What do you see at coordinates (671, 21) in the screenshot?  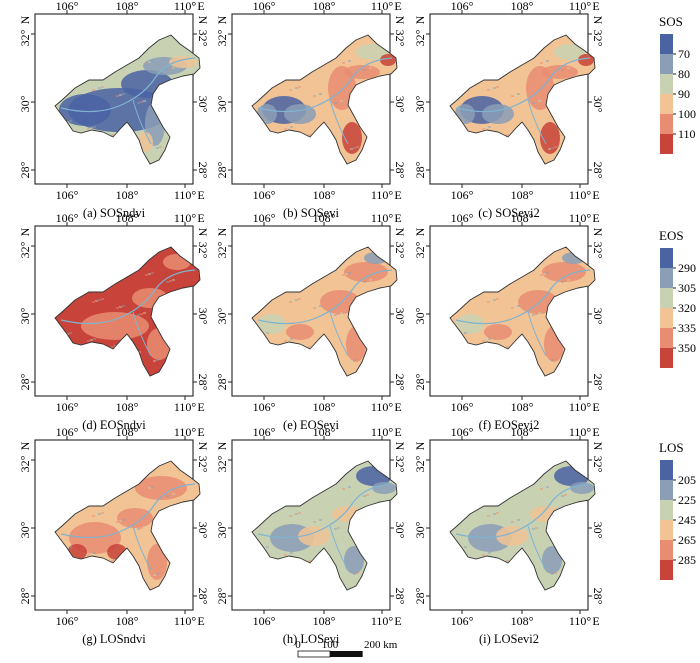 I see `legend-title: SOS` at bounding box center [671, 21].